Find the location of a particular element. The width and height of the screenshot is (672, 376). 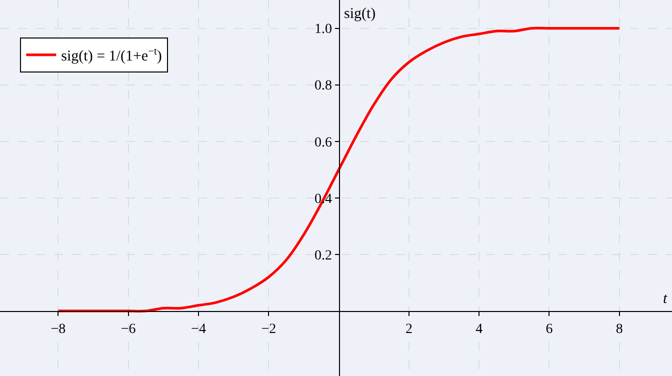

legend-label: sig(t) = 1/(1+e$^{−t}$) is located at coordinates (111, 55).